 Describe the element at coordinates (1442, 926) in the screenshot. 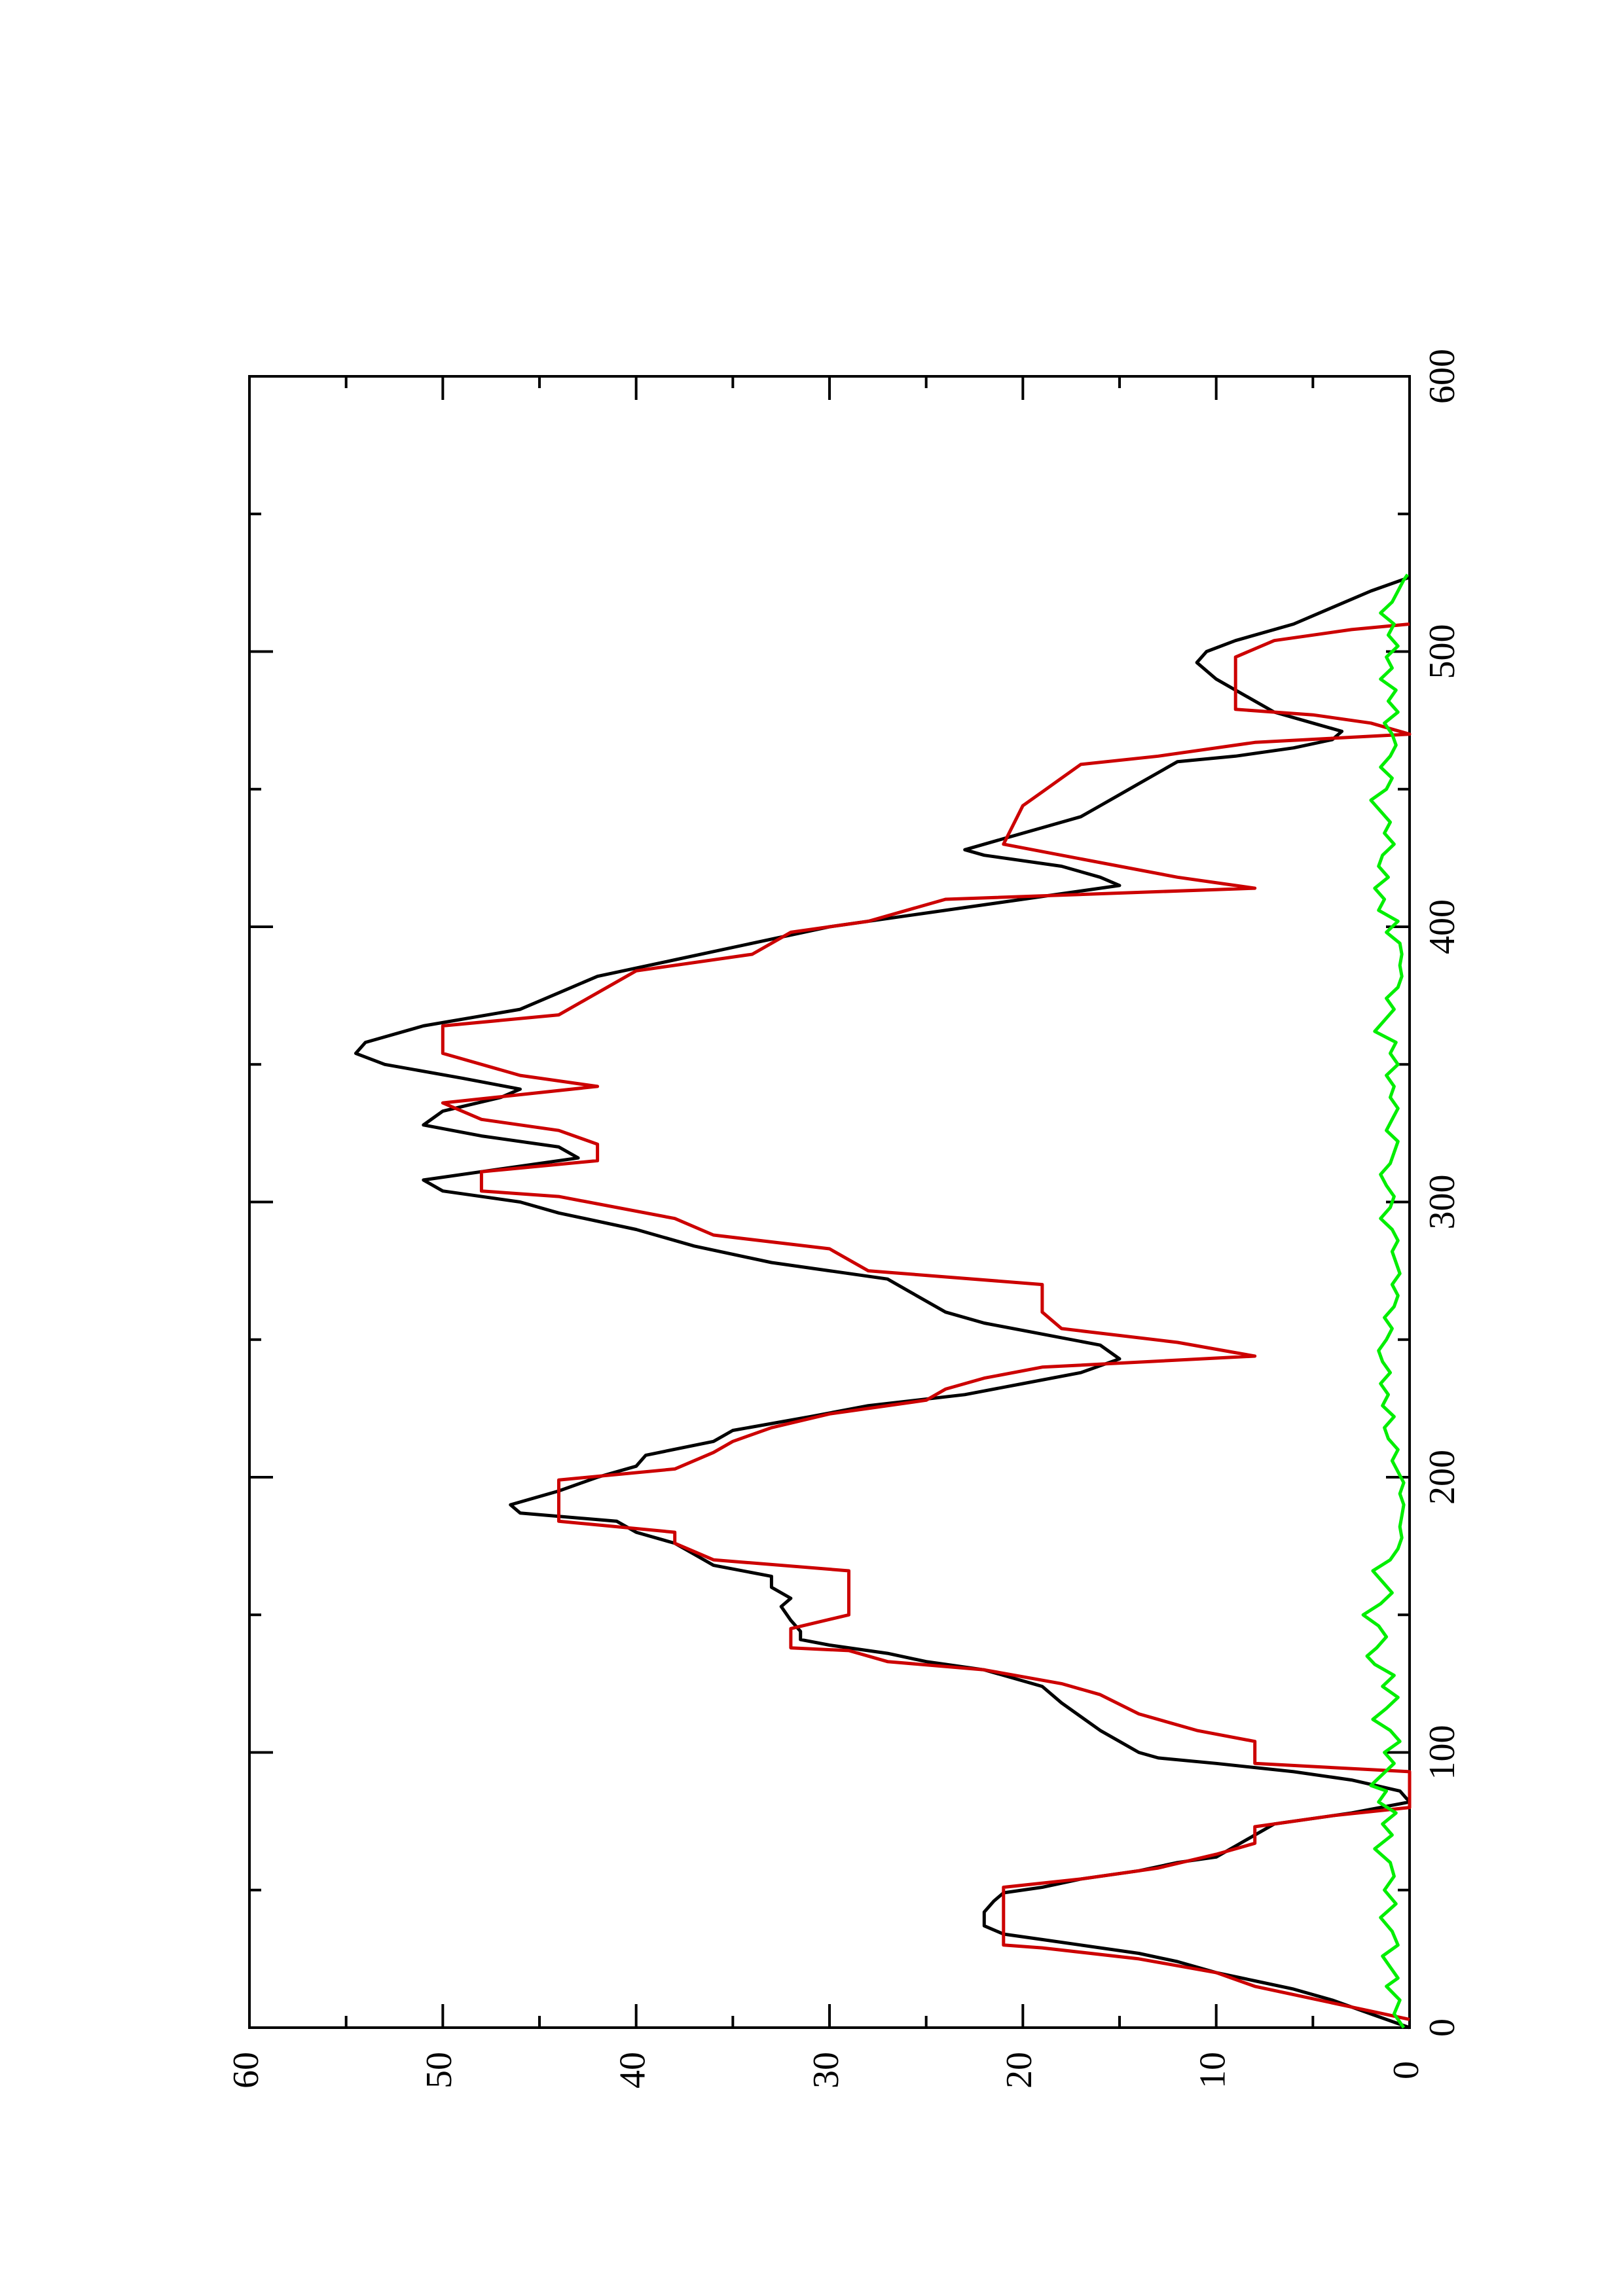

I see `x-tick-label: 400` at that location.